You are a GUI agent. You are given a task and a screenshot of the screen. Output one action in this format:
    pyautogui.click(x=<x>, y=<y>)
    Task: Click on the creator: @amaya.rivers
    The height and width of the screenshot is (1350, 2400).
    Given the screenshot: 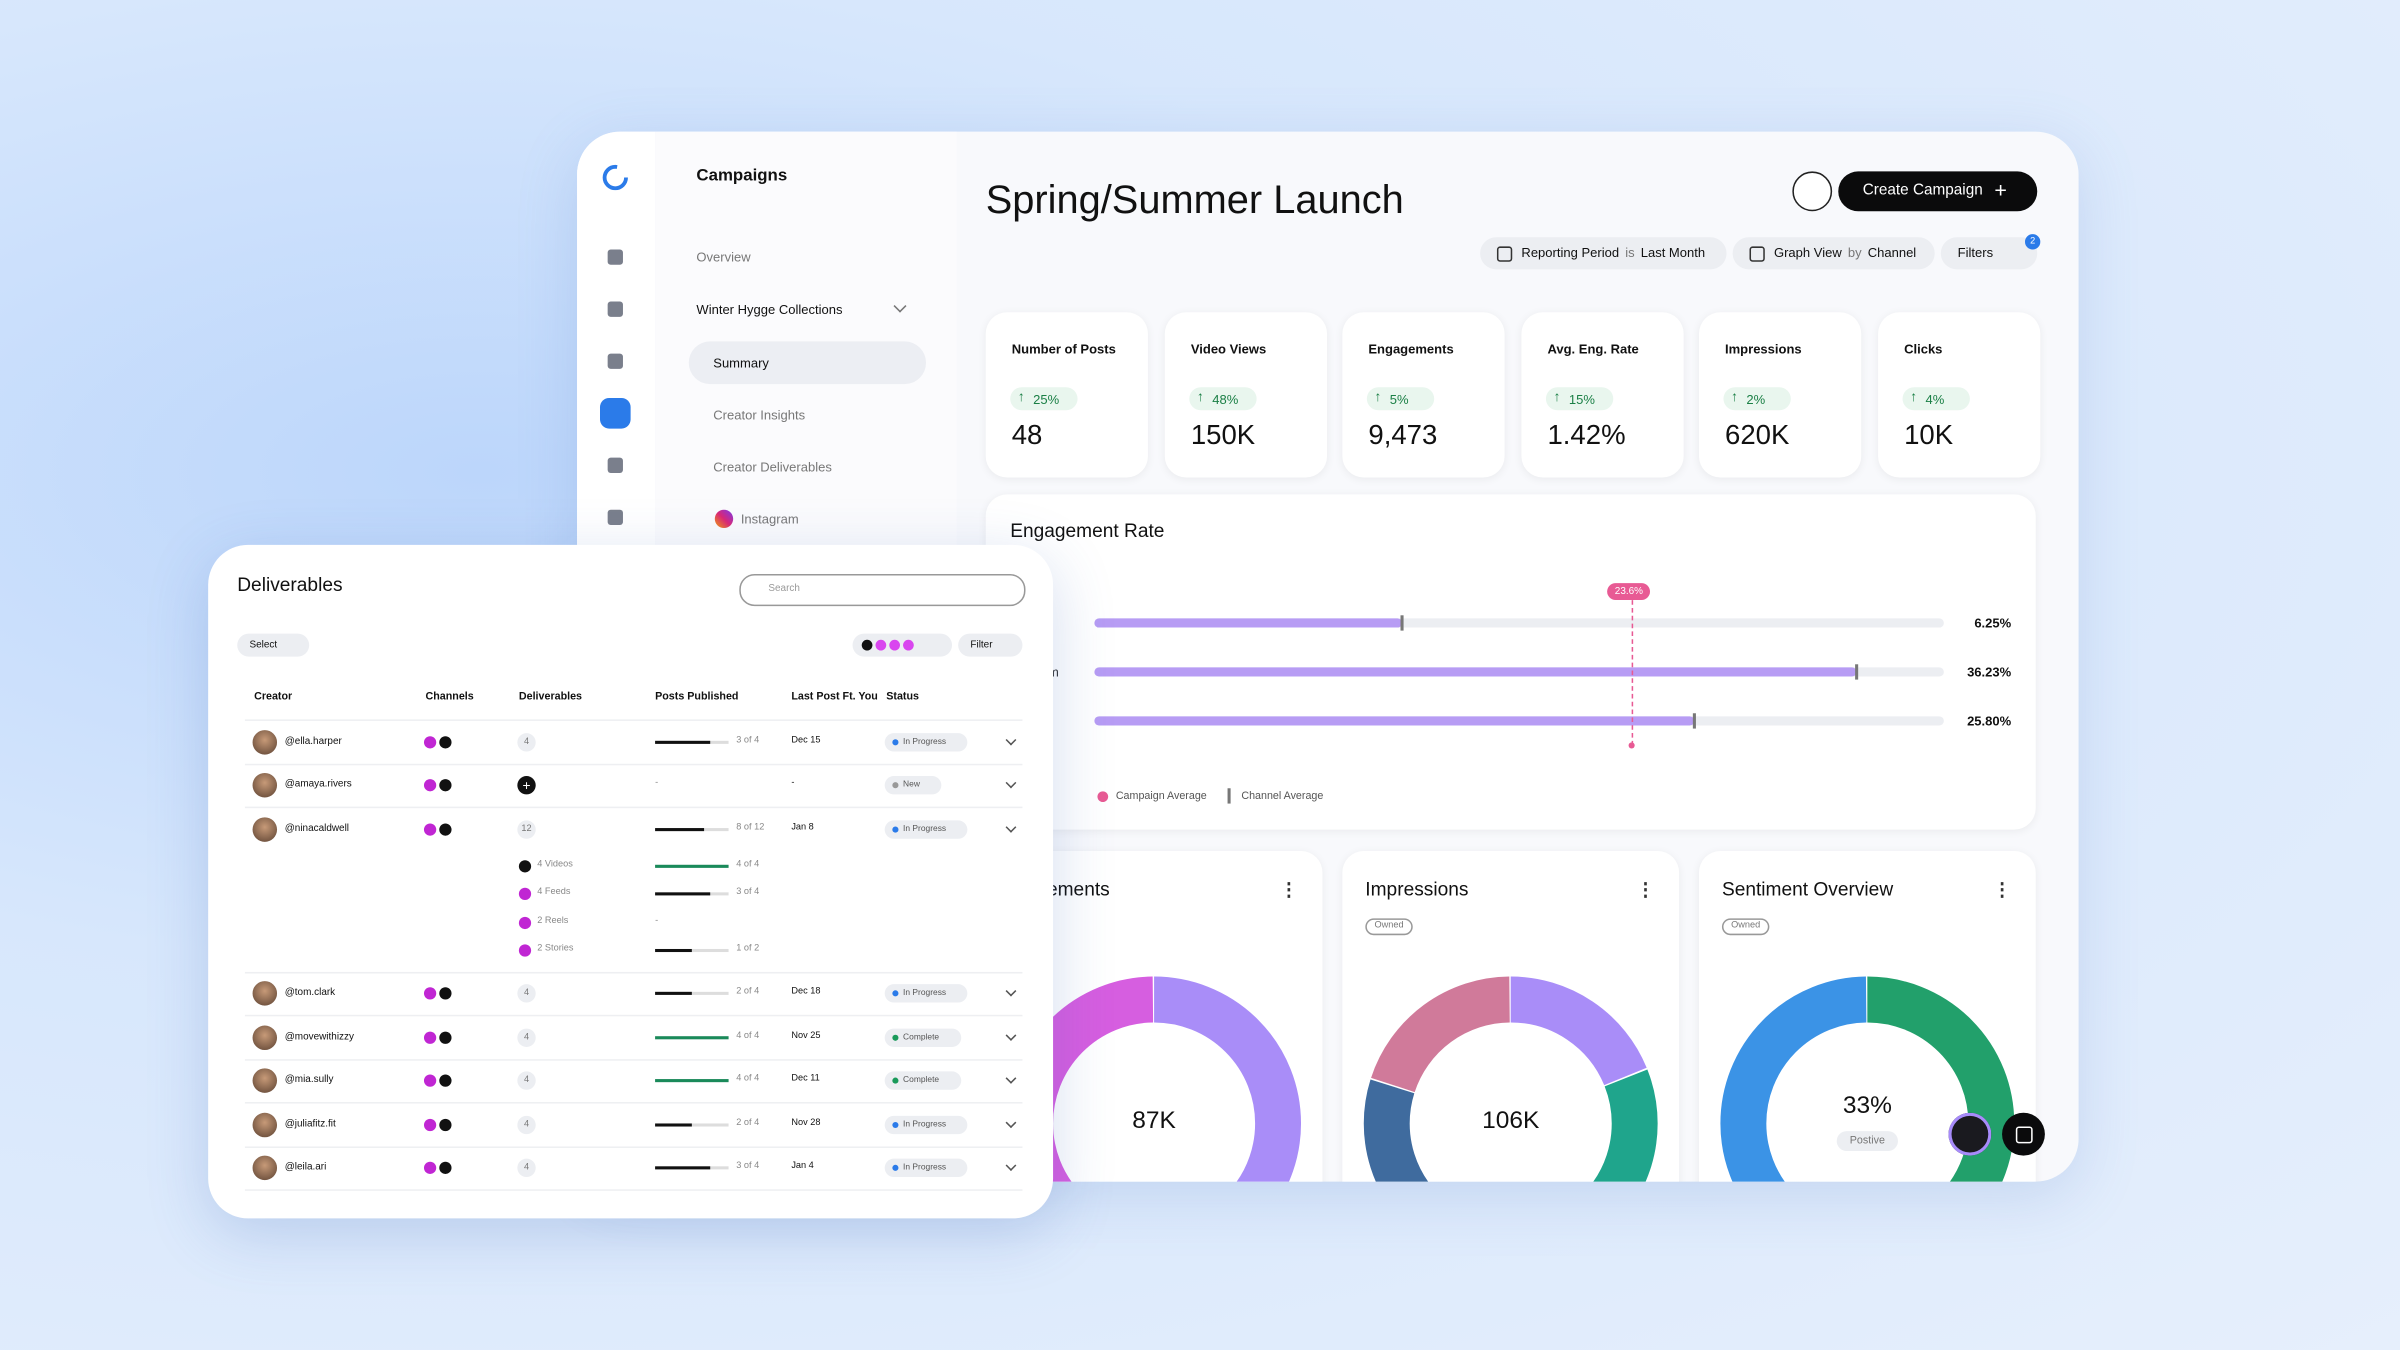 What is the action you would take?
    pyautogui.click(x=318, y=784)
    